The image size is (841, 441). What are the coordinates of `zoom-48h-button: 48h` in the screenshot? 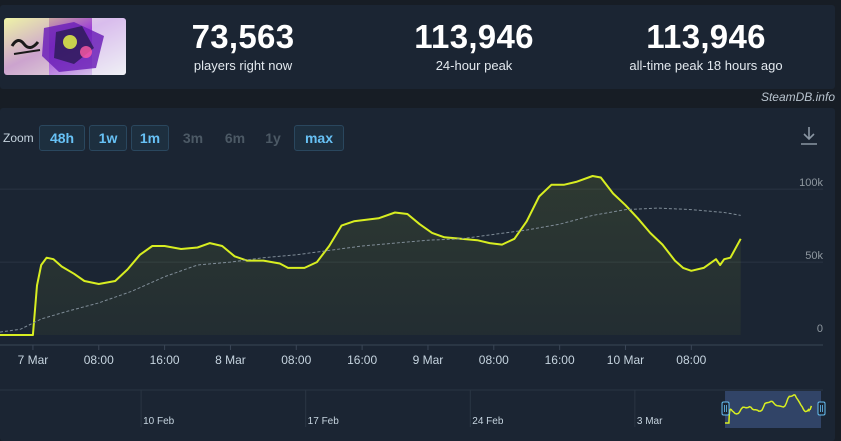 It's located at (62, 138).